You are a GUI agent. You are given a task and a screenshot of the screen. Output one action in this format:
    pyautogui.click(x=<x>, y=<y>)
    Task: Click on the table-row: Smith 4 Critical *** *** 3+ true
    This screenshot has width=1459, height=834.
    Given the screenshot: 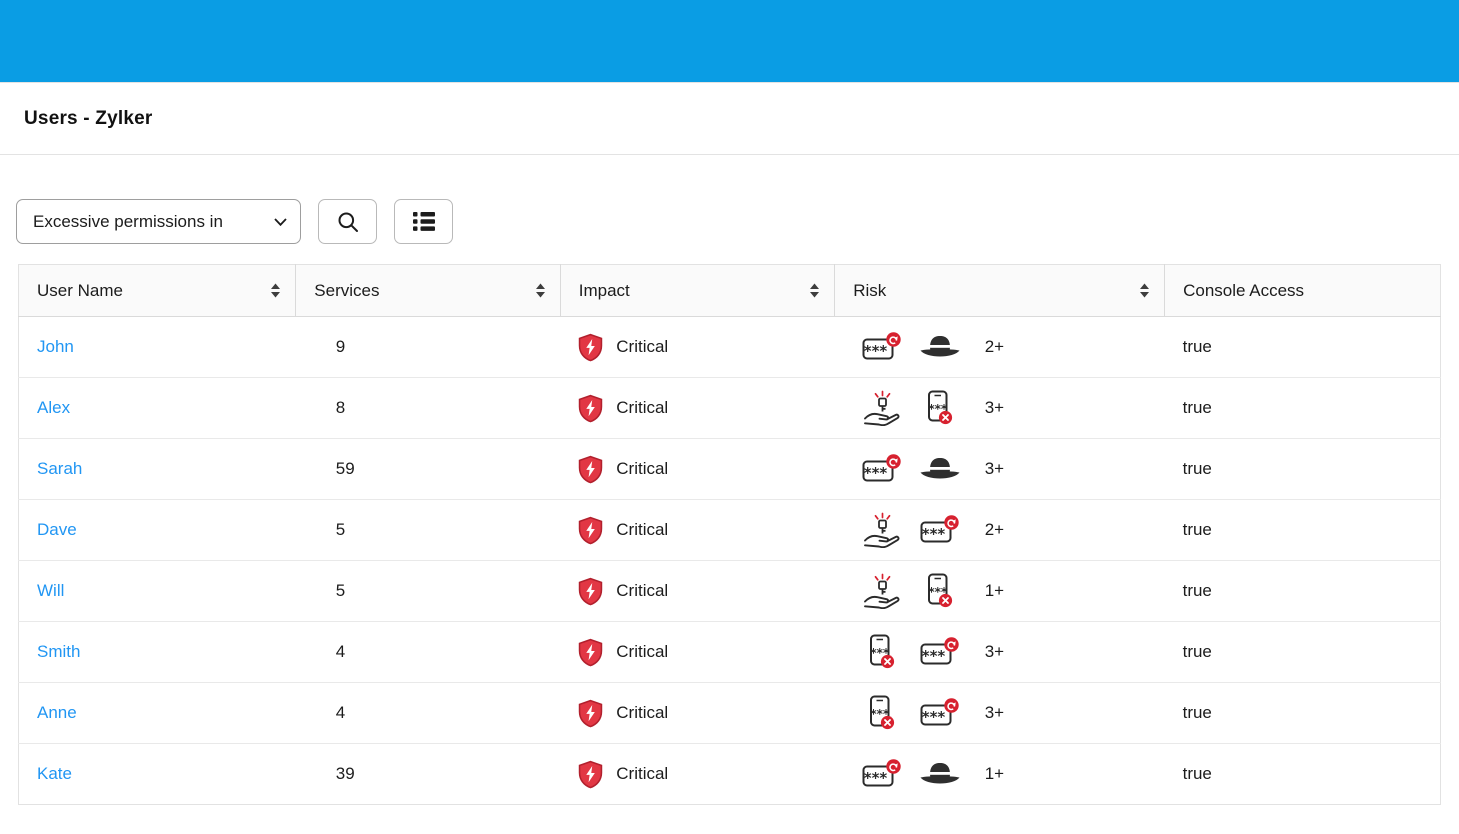 What is the action you would take?
    pyautogui.click(x=729, y=652)
    